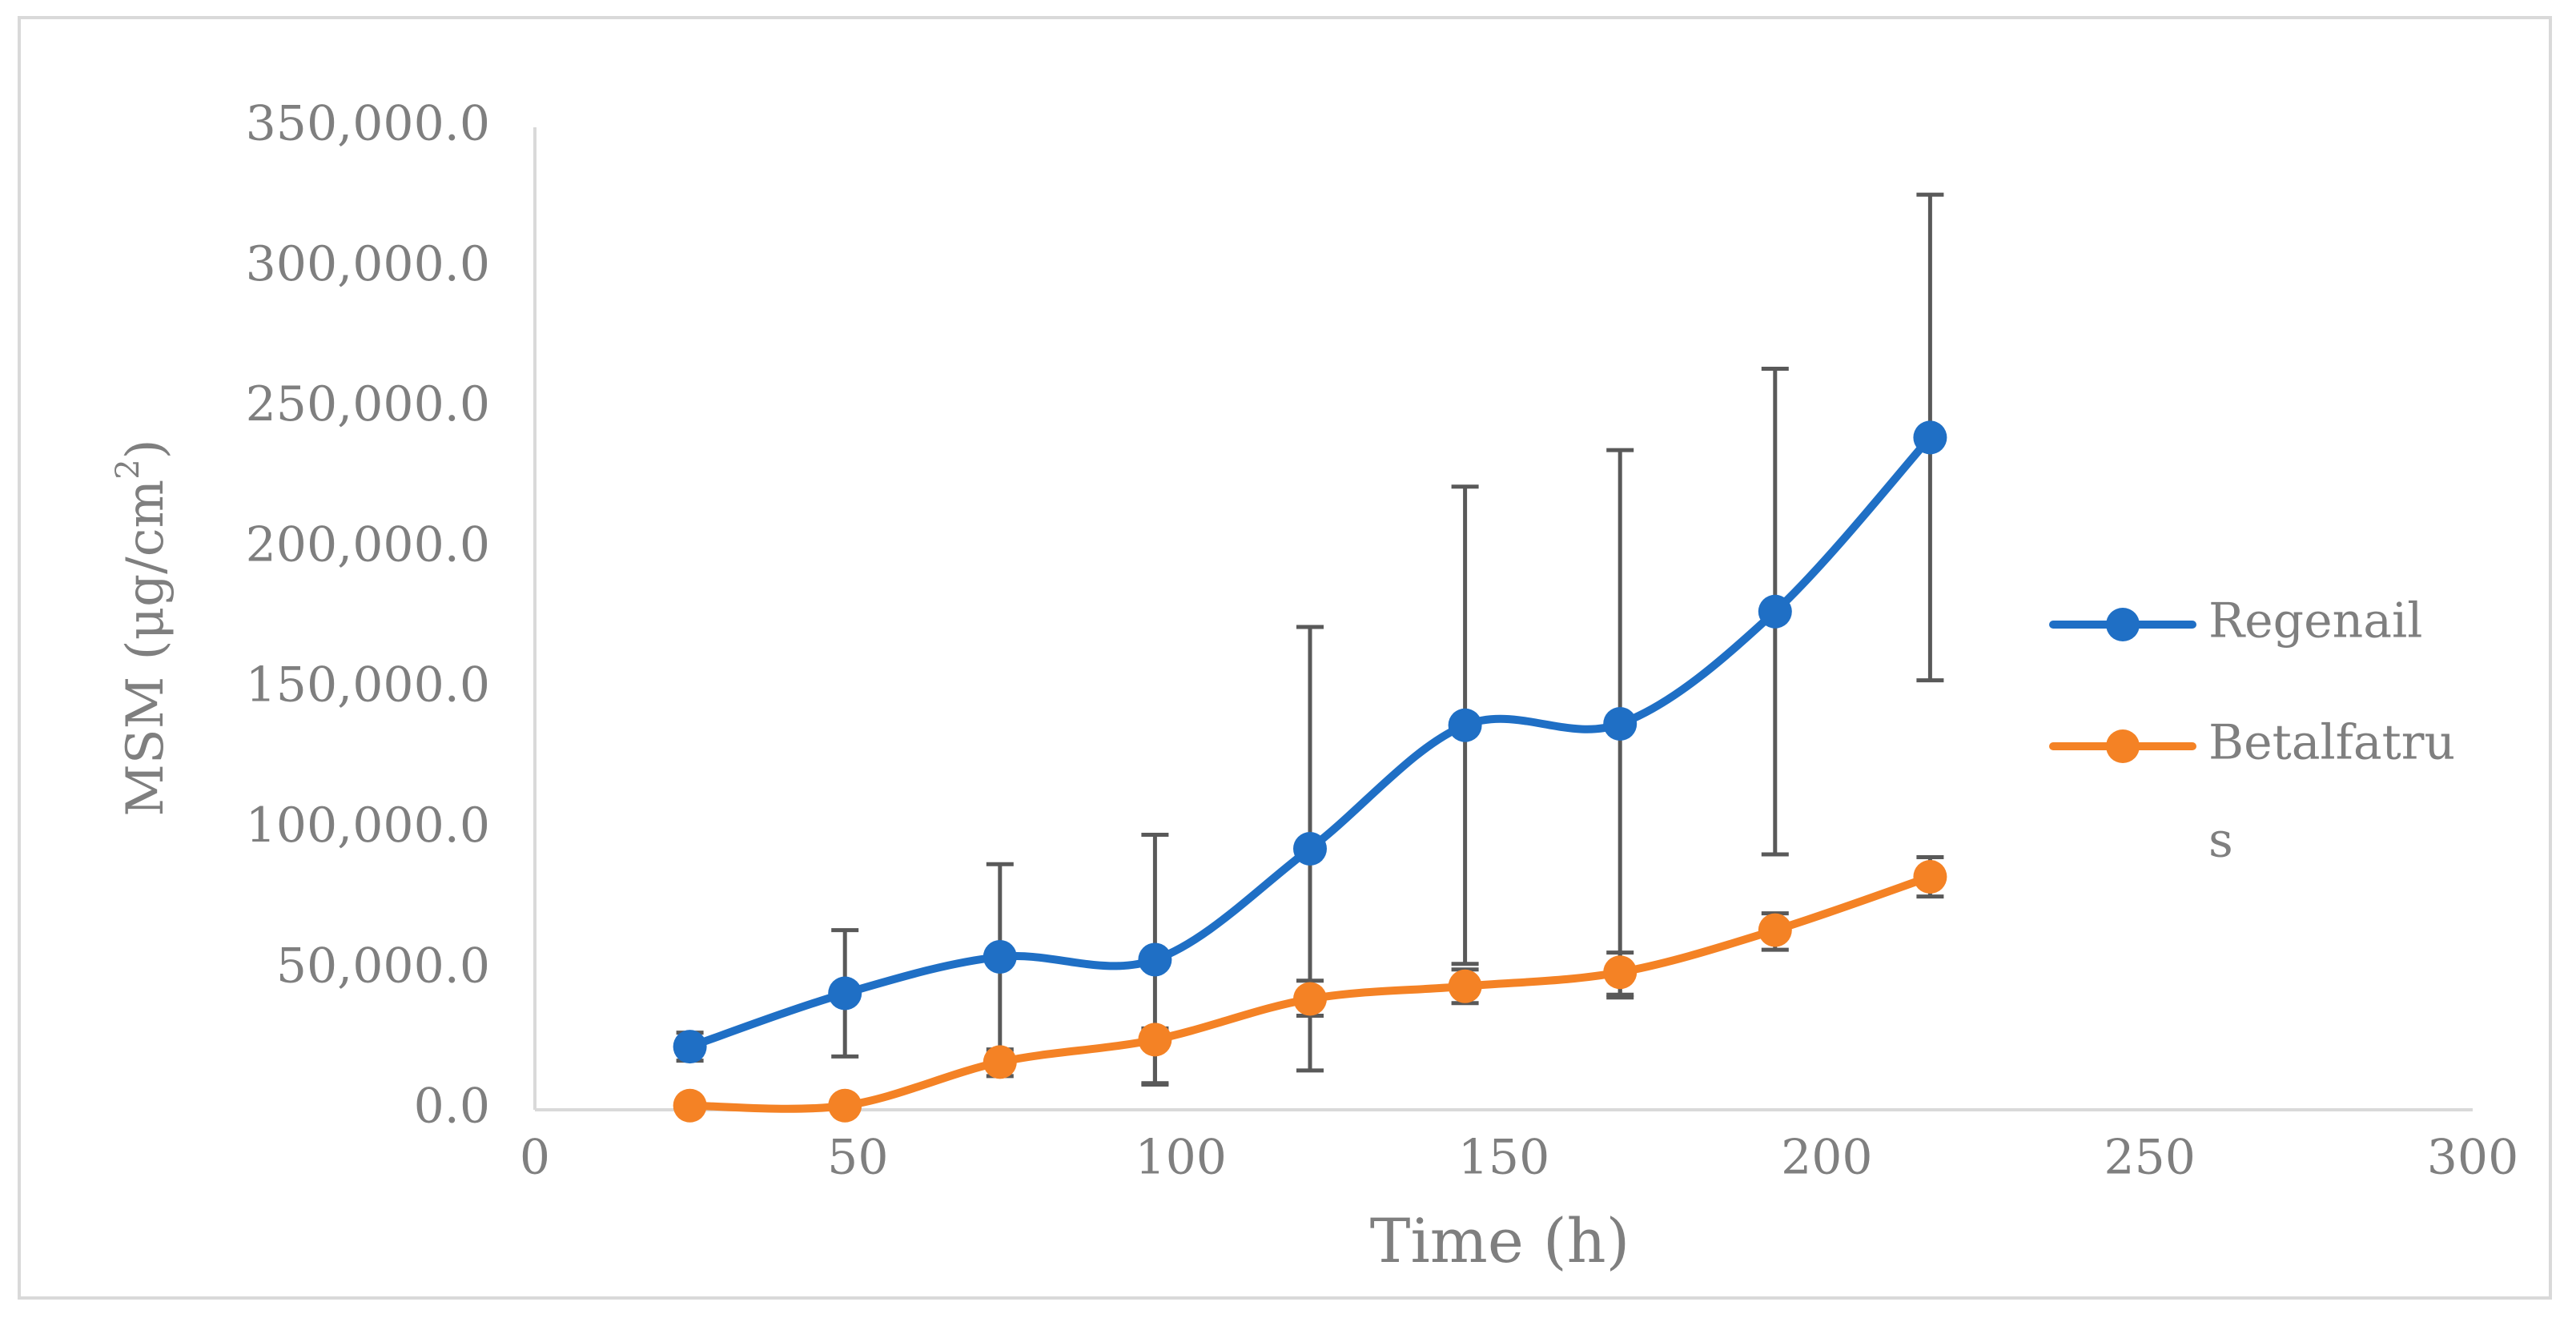  I want to click on x-tick-label: 50, so click(857, 1158).